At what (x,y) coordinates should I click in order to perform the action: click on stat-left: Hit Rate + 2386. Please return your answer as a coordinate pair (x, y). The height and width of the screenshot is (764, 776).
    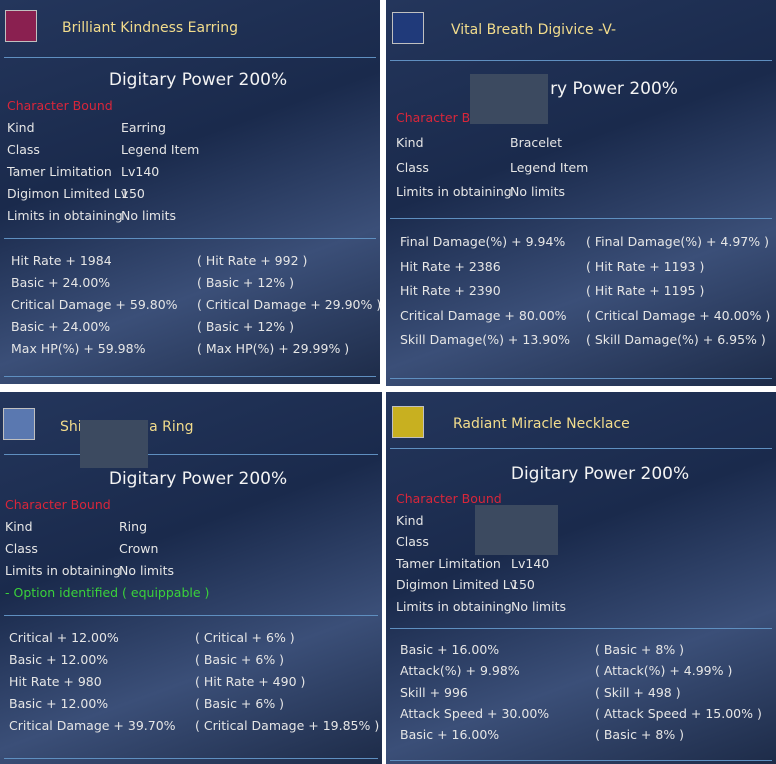
    Looking at the image, I should click on (450, 266).